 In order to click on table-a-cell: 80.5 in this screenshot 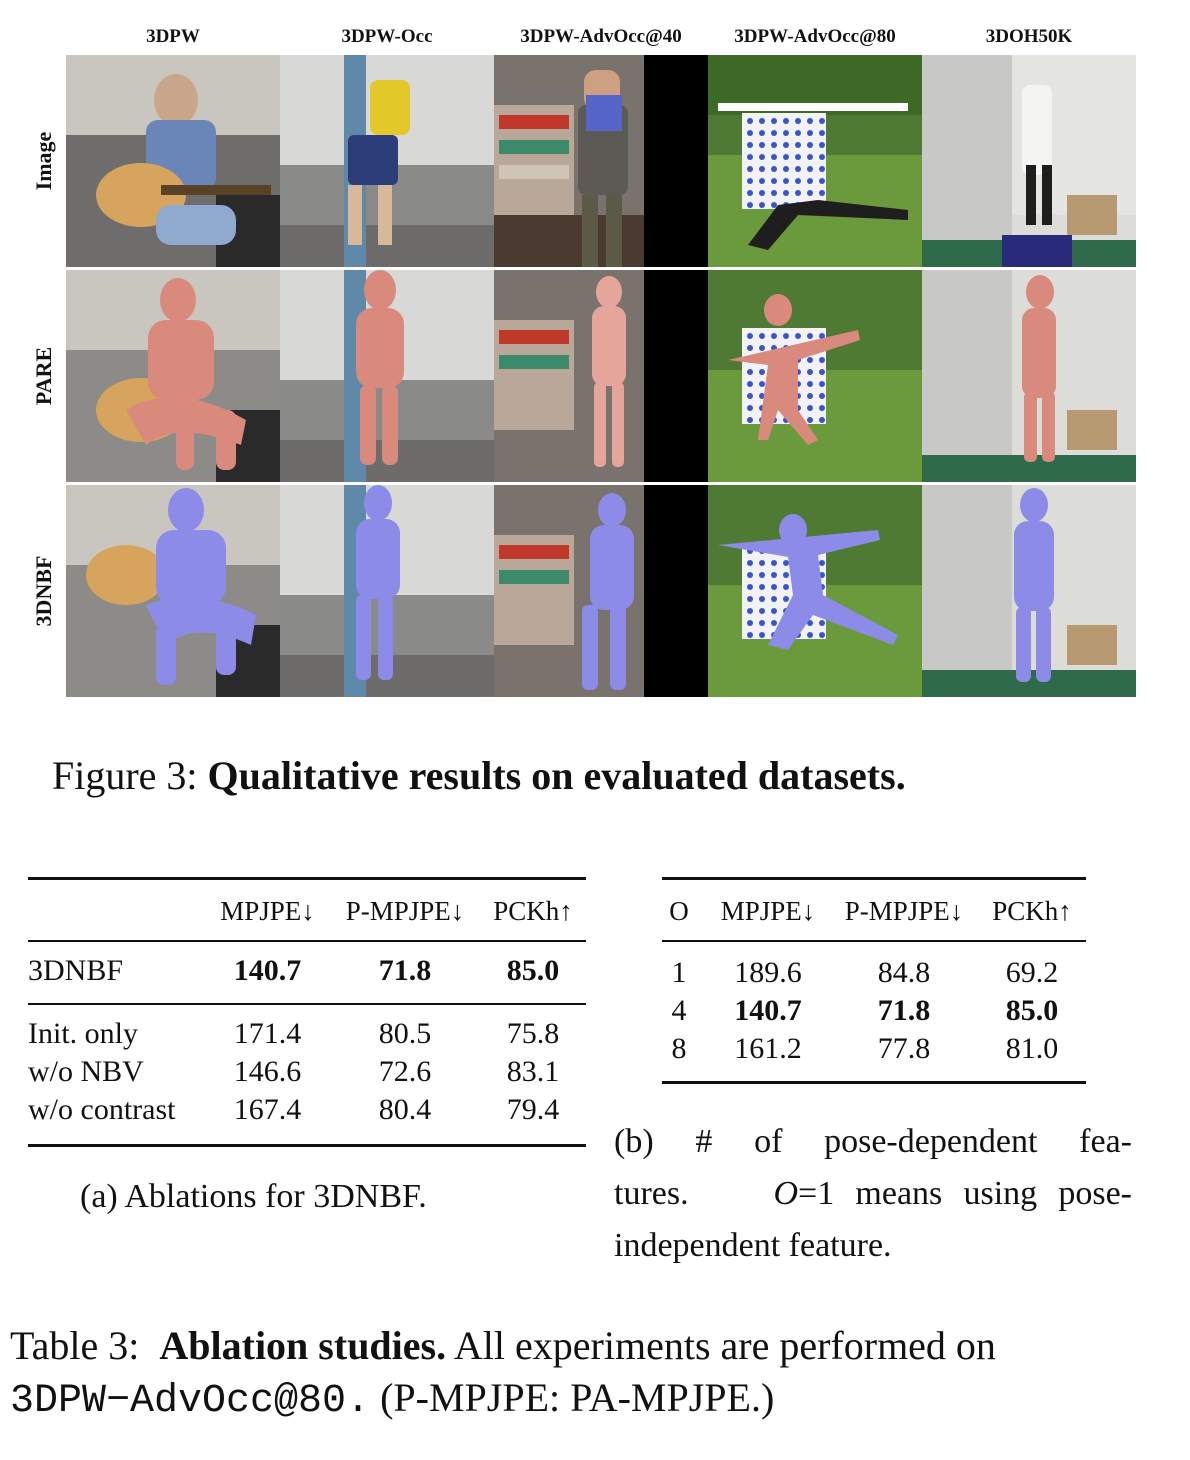, I will do `click(405, 1033)`.